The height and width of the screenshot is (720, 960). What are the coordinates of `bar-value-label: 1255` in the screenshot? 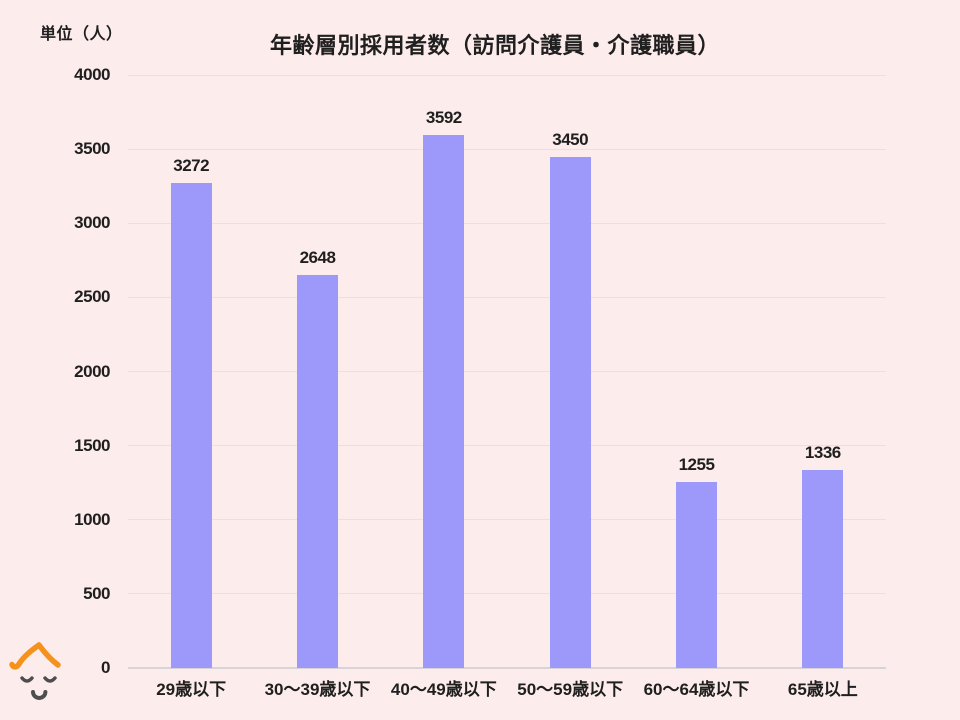 It's located at (696, 464).